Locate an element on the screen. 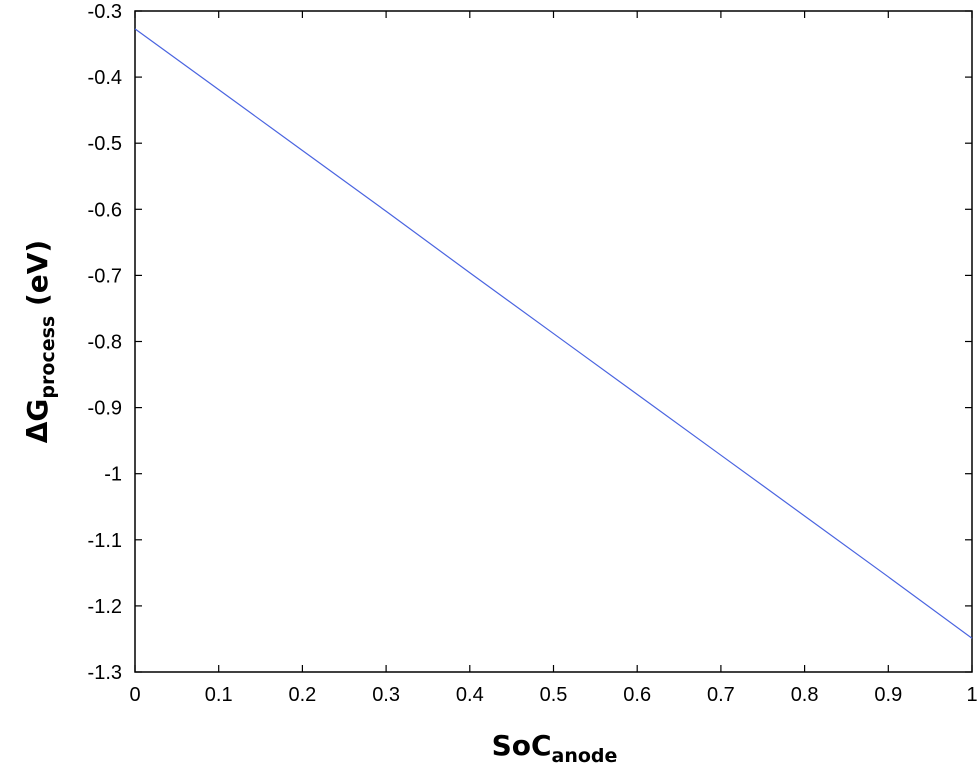 Image resolution: width=980 pixels, height=765 pixels. y-tick-label: -1.1 is located at coordinates (105, 541).